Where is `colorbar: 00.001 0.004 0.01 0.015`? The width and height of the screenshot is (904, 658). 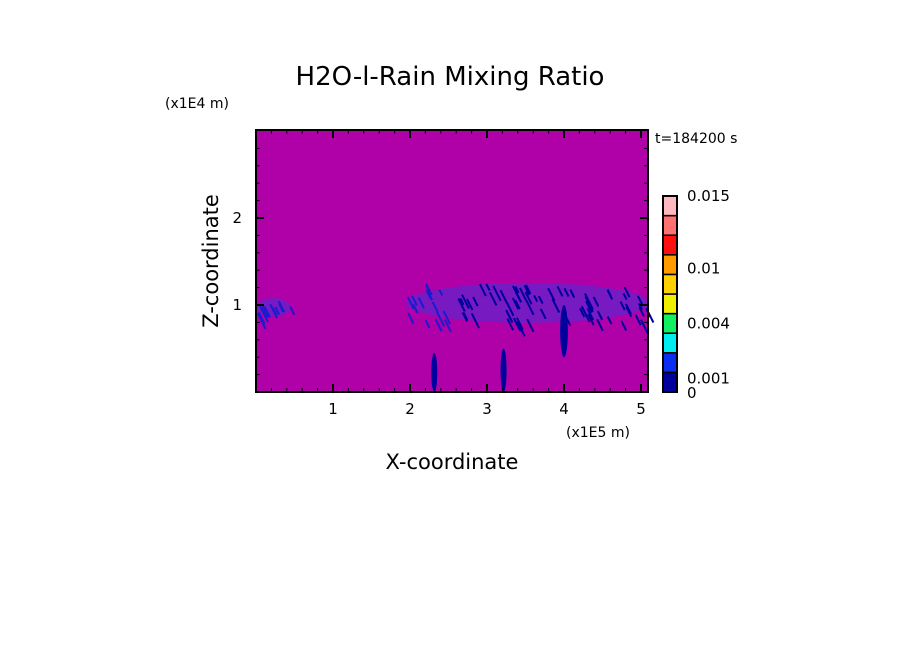
colorbar: 00.001 0.004 0.01 0.015 is located at coordinates (696, 294).